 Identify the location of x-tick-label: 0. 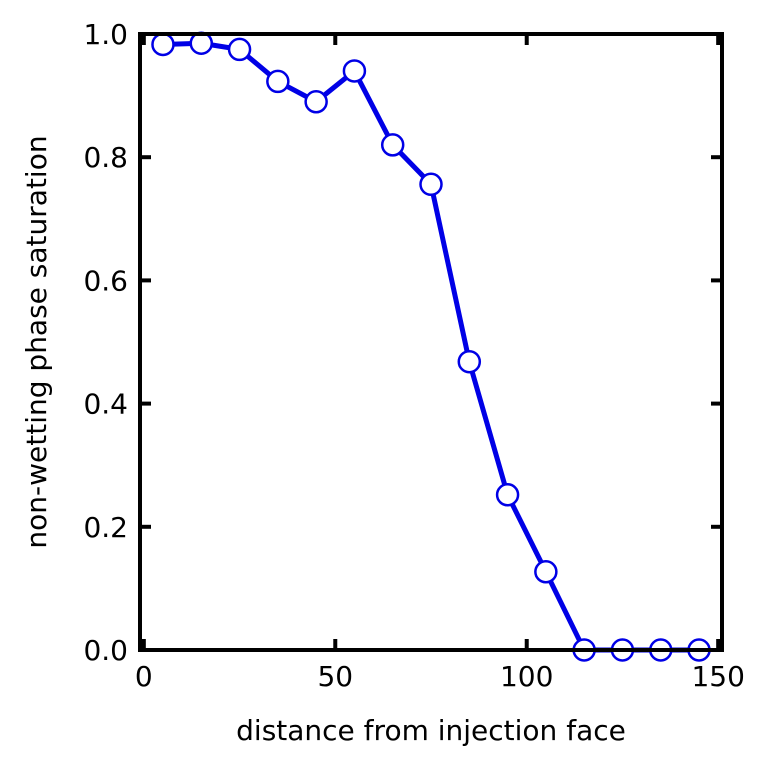
(144, 676).